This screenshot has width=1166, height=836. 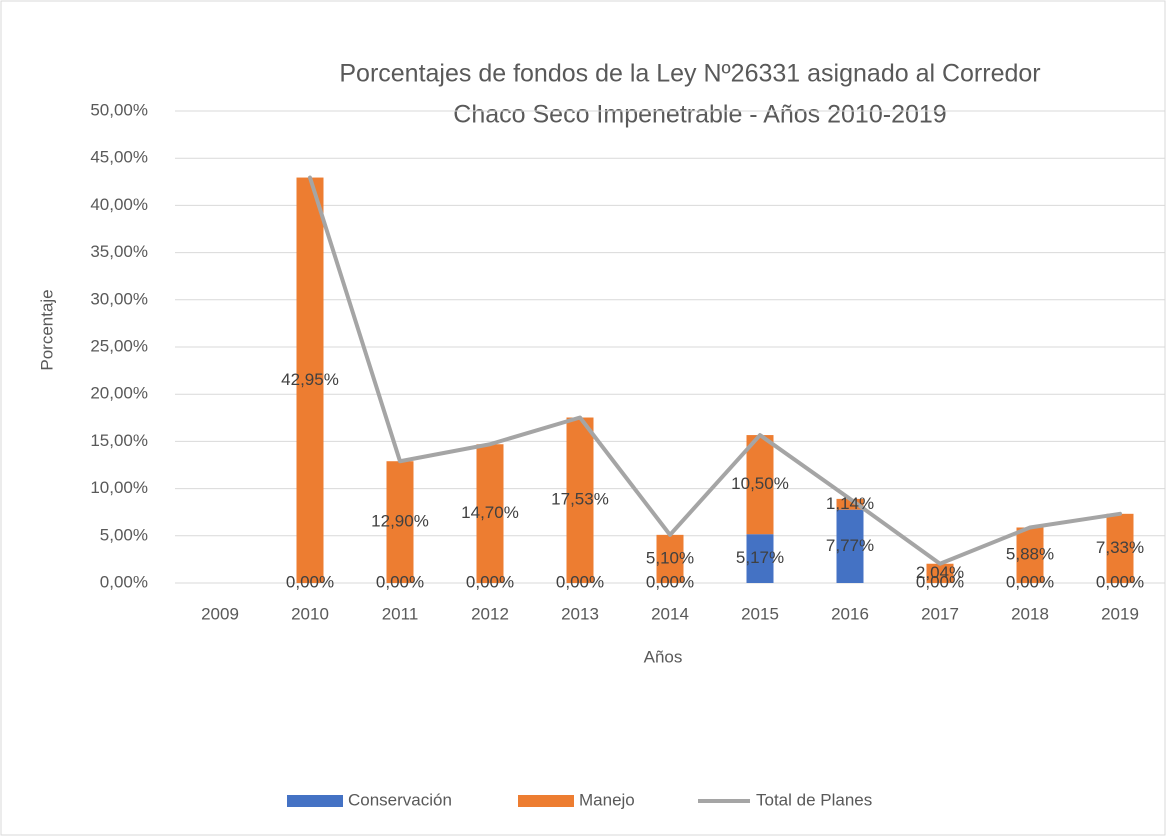 What do you see at coordinates (814, 799) in the screenshot?
I see `legend-label: Total de Planes` at bounding box center [814, 799].